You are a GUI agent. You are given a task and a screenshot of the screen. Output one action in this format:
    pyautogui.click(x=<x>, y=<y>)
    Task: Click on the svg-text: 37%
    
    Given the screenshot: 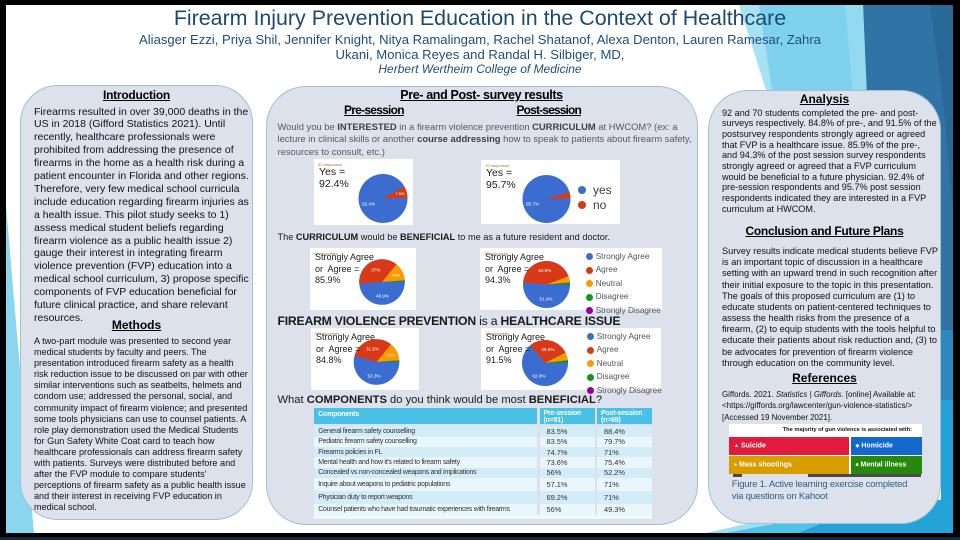 What is the action you would take?
    pyautogui.click(x=375, y=269)
    